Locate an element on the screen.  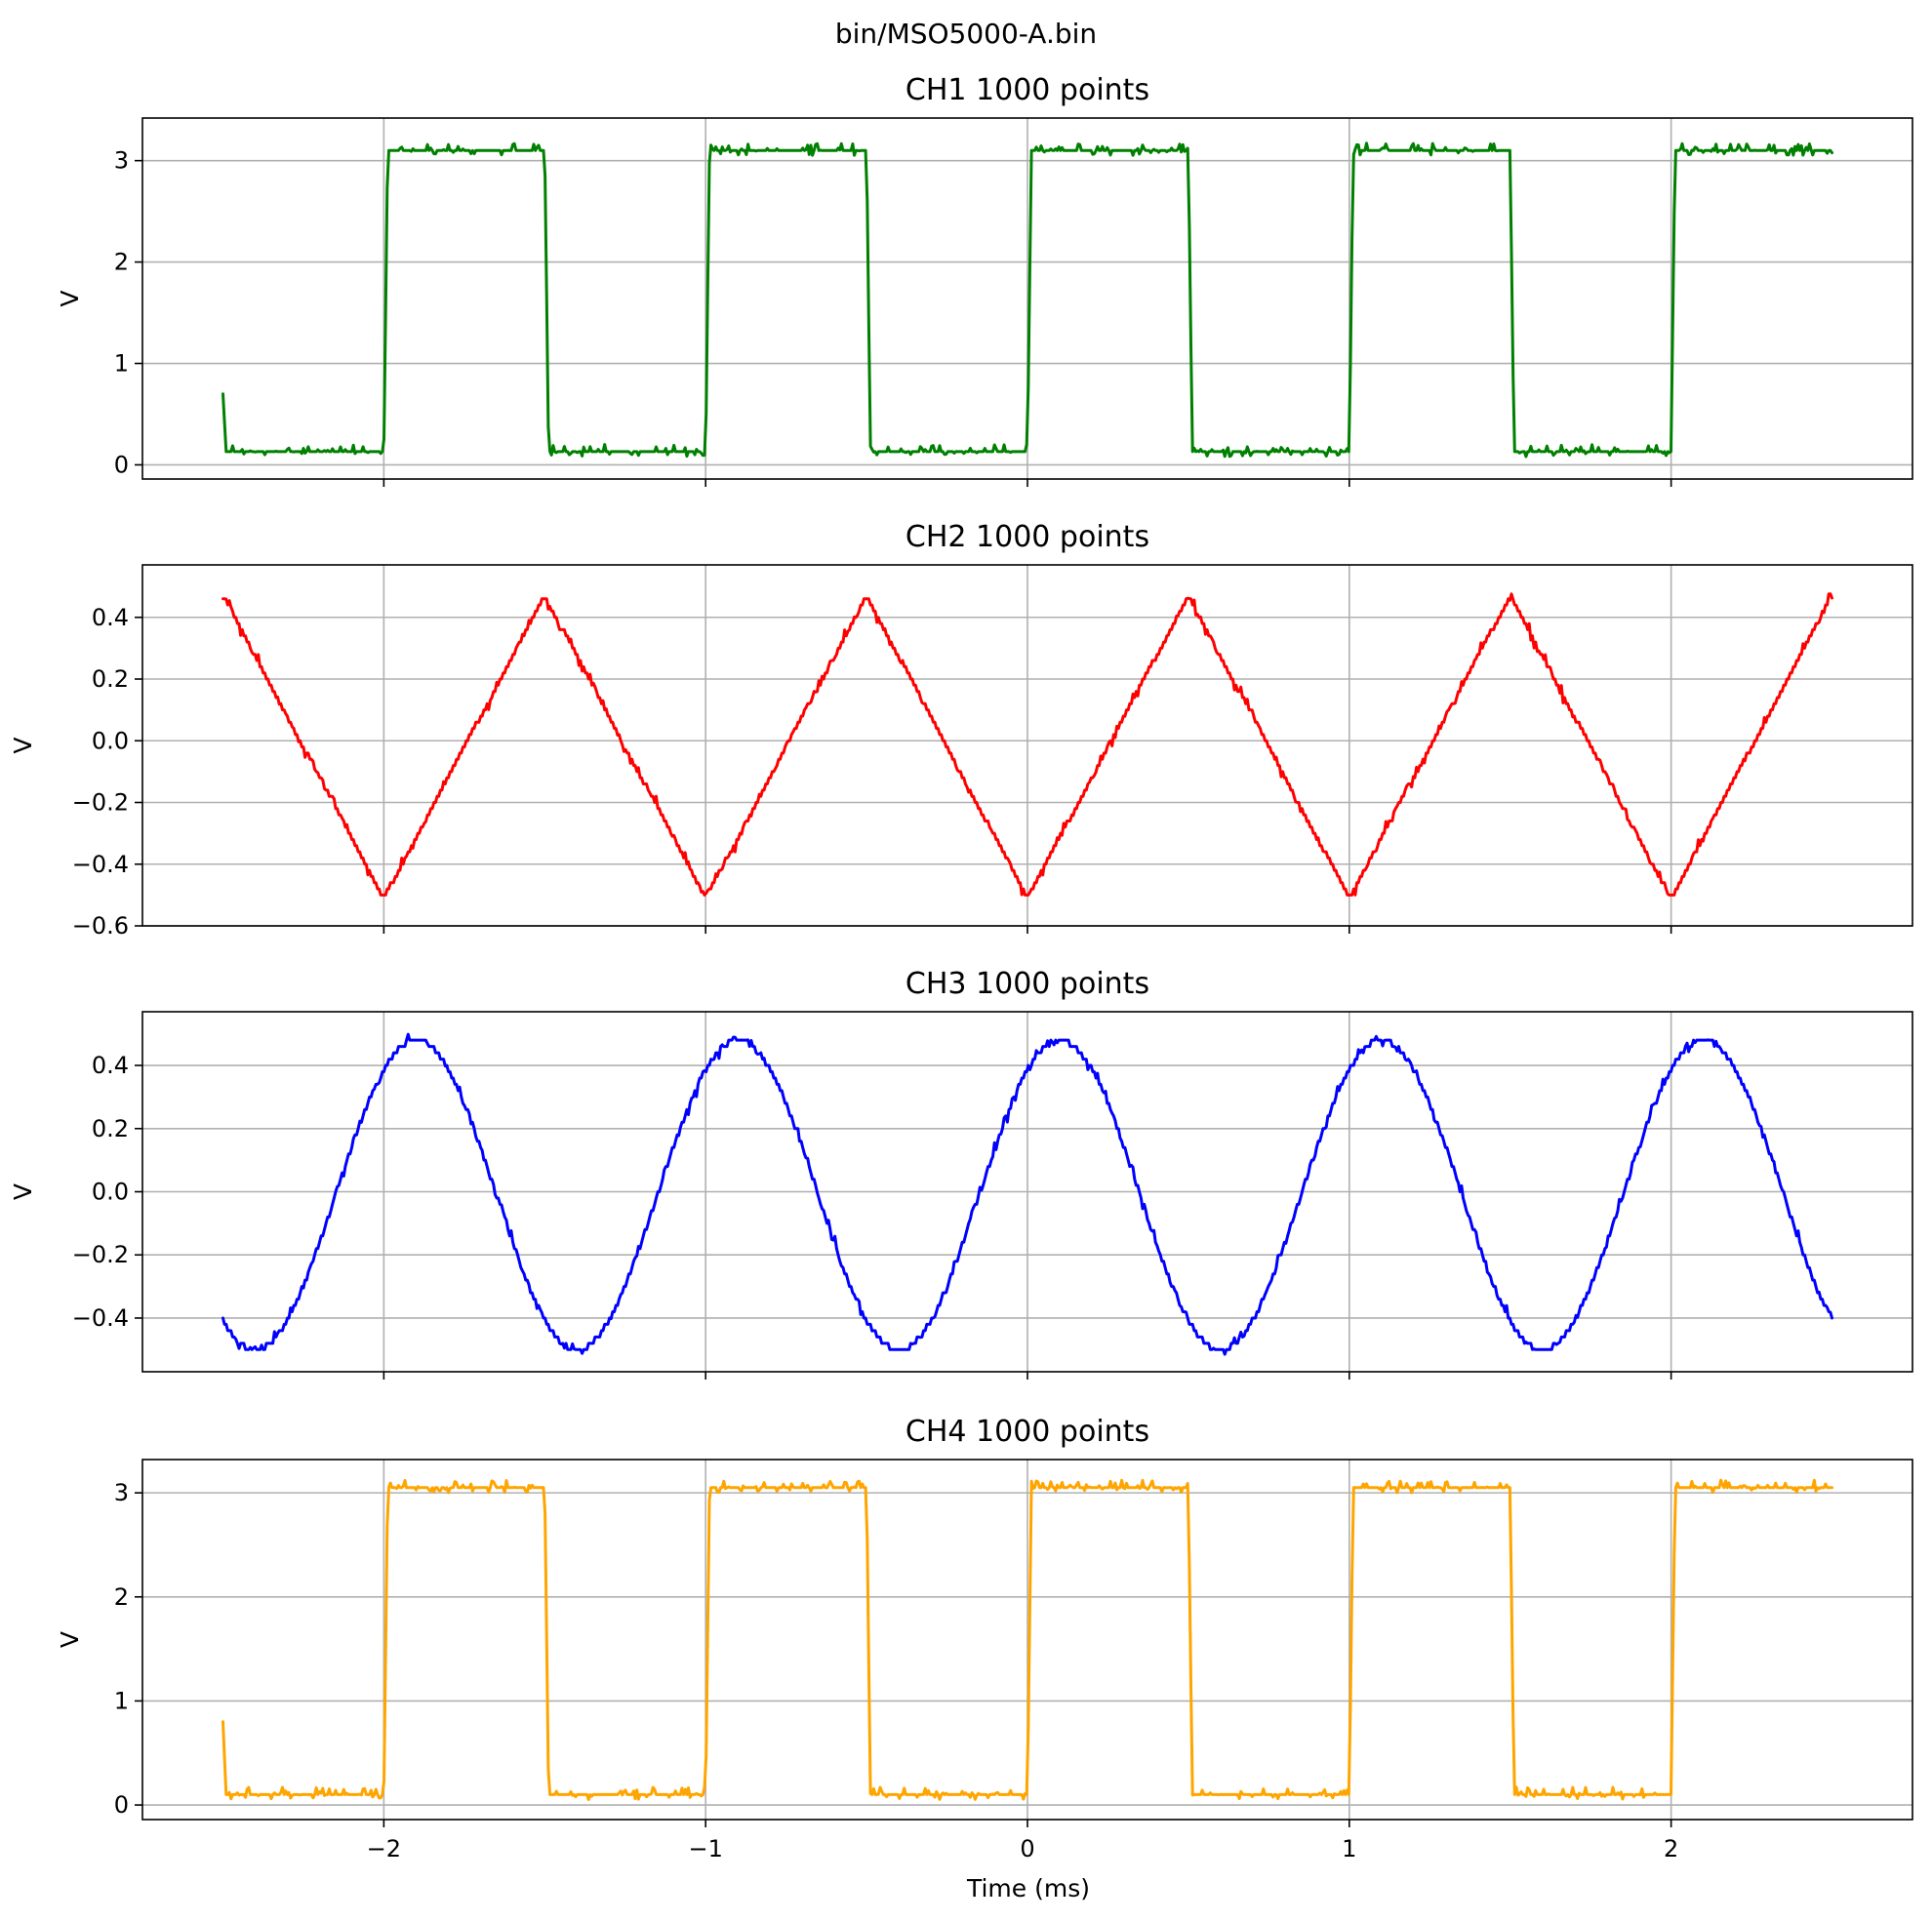
series-line-ch3 is located at coordinates (1027, 1194).